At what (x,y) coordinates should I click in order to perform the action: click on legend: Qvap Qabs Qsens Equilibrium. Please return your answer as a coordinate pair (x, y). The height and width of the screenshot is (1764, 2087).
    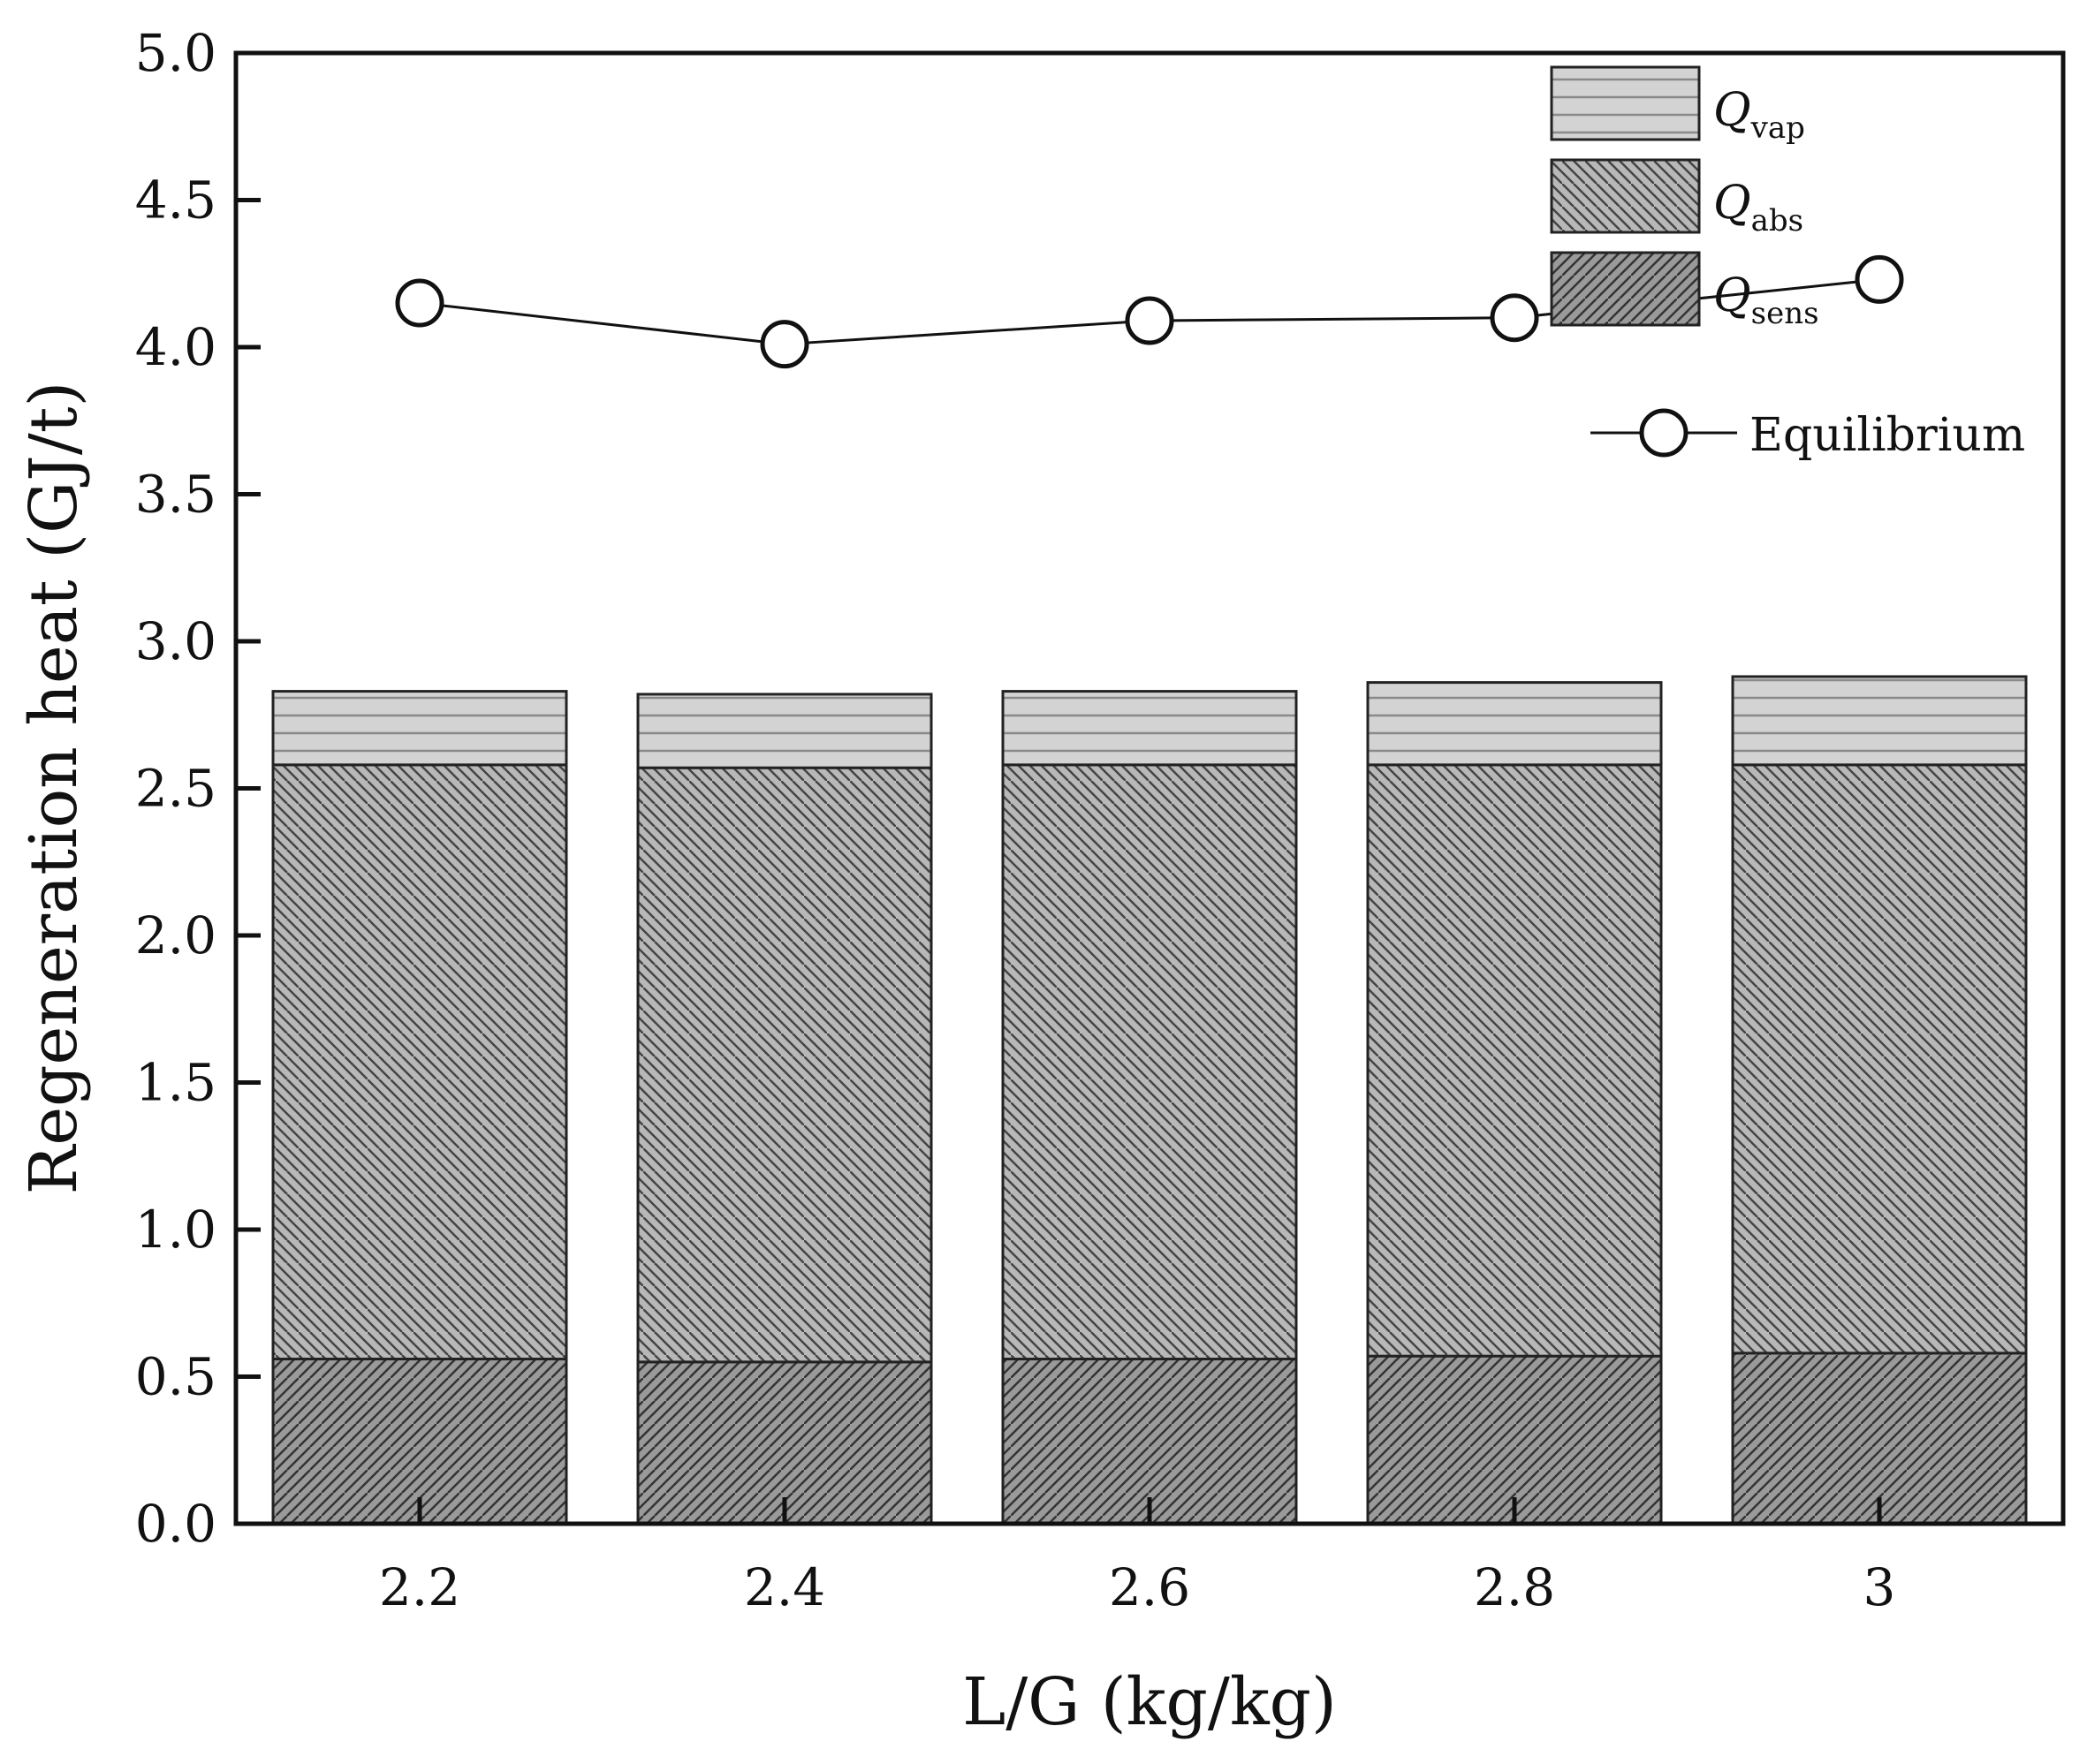
    Looking at the image, I should click on (1787, 263).